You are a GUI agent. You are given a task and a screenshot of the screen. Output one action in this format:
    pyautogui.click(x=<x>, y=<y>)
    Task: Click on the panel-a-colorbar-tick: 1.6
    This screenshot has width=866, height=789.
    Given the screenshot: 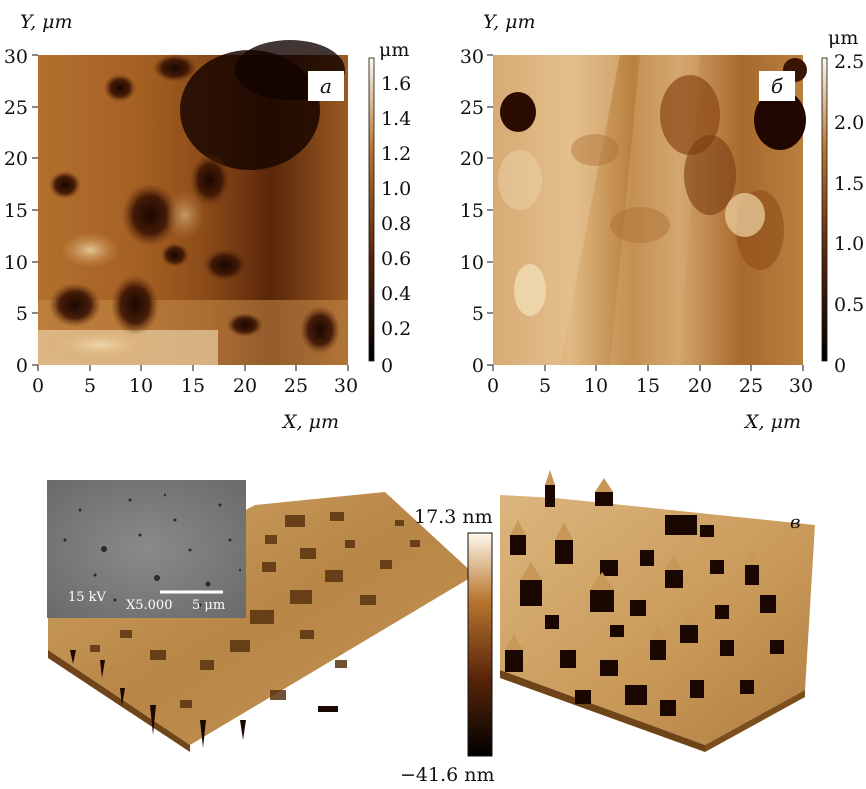 What is the action you would take?
    pyautogui.click(x=396, y=84)
    